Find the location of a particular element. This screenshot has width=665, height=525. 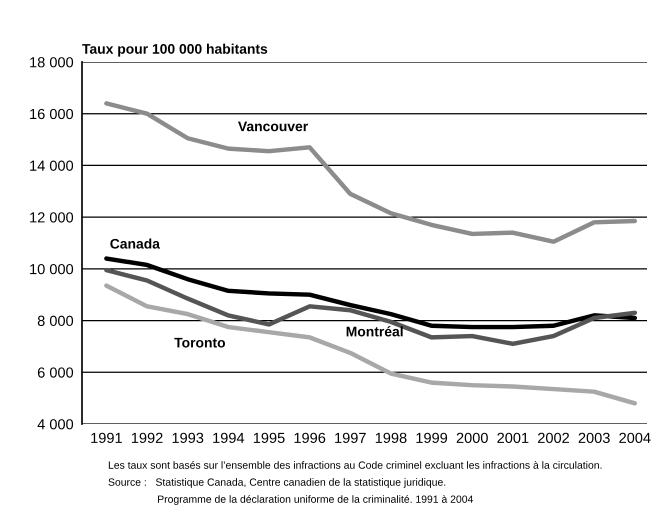

x-tick-label: 1992 is located at coordinates (147, 438).